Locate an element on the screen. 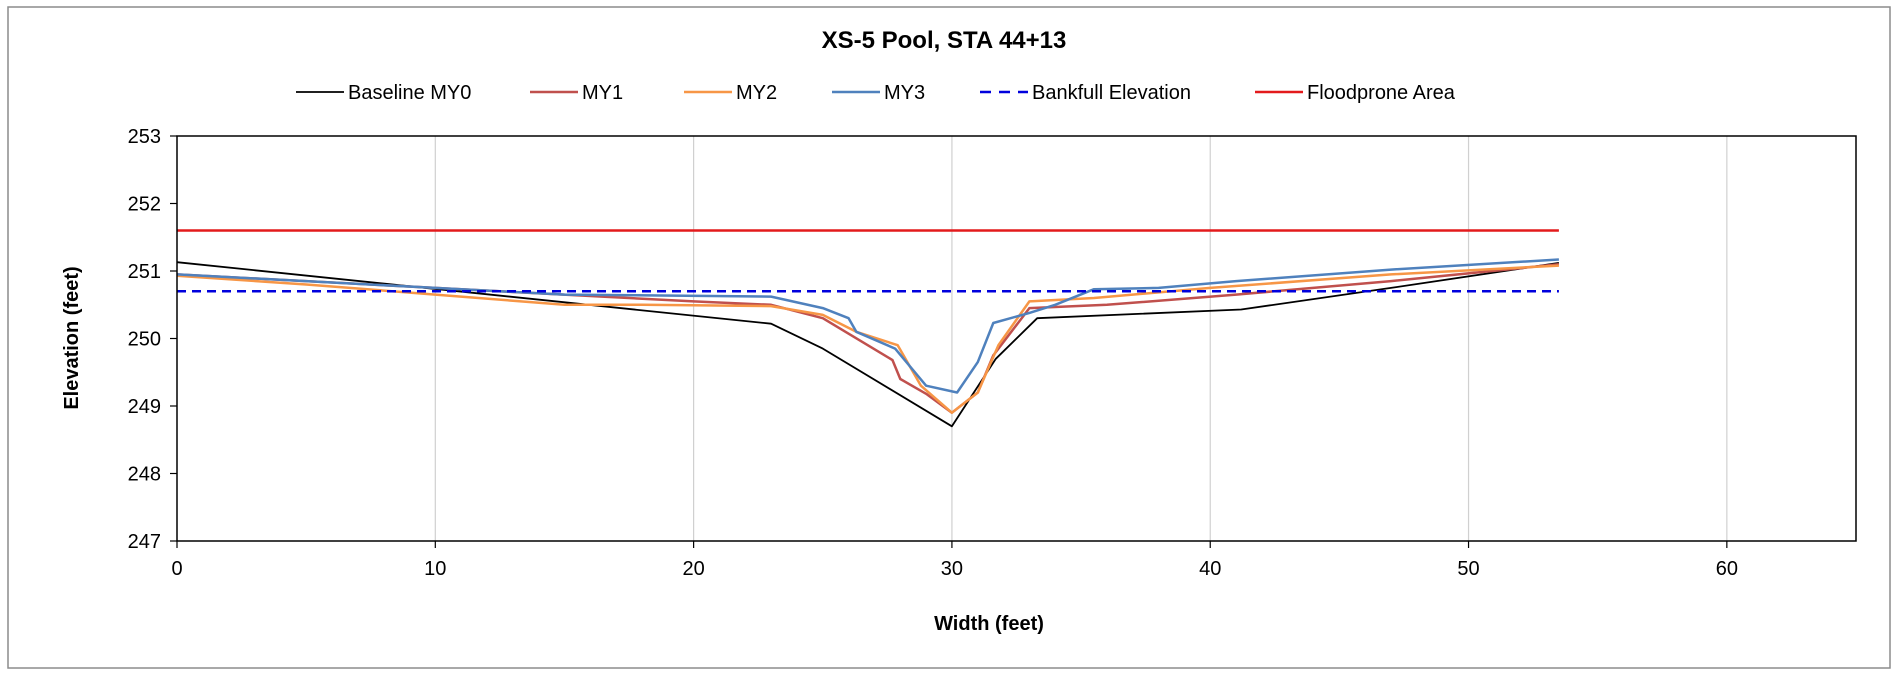 This screenshot has width=1898, height=675. y-tick-label: 249 is located at coordinates (144, 407).